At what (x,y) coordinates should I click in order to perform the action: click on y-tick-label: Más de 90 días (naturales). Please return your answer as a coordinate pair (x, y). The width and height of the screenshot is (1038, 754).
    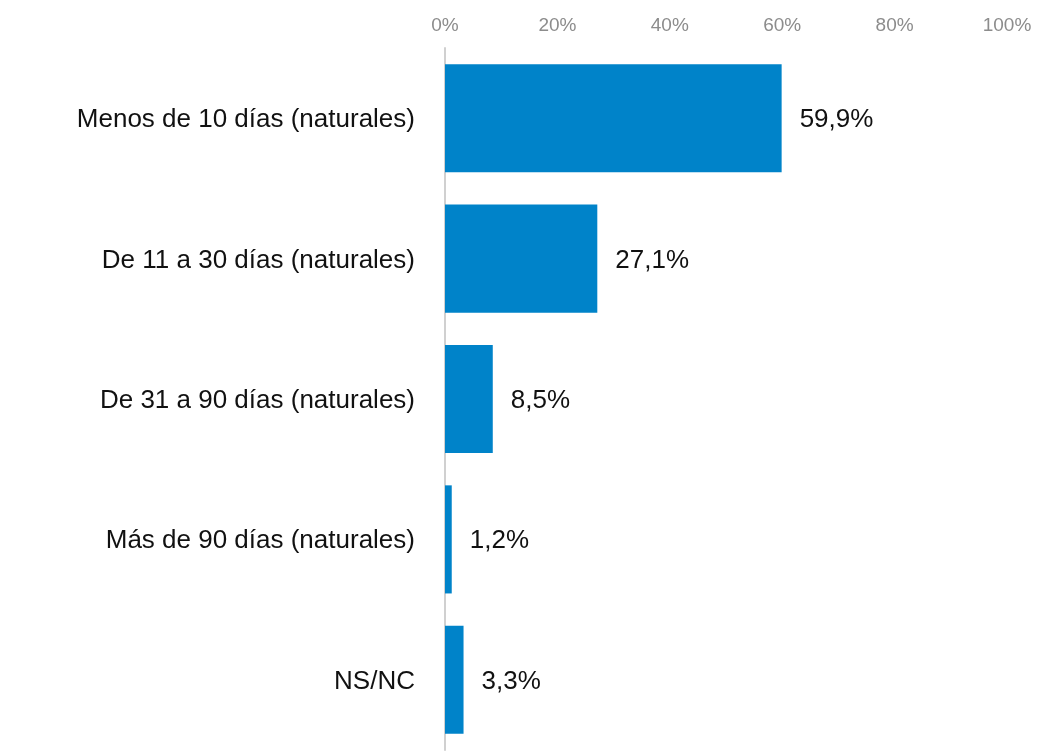
    Looking at the image, I should click on (260, 539).